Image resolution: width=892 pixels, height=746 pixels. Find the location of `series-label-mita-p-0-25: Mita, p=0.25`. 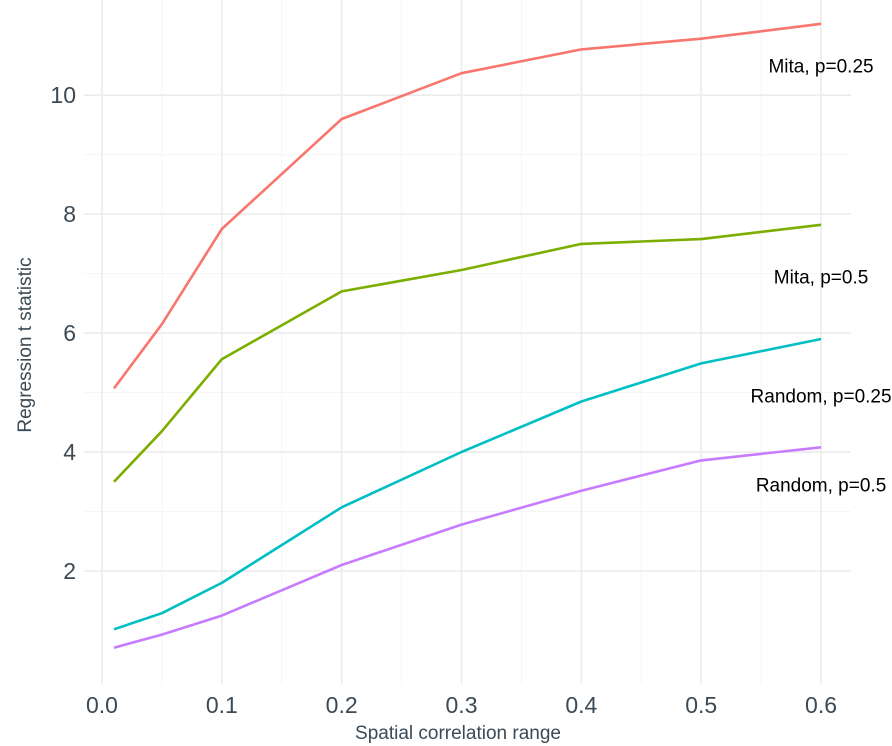

series-label-mita-p-0-25: Mita, p=0.25 is located at coordinates (820, 66).